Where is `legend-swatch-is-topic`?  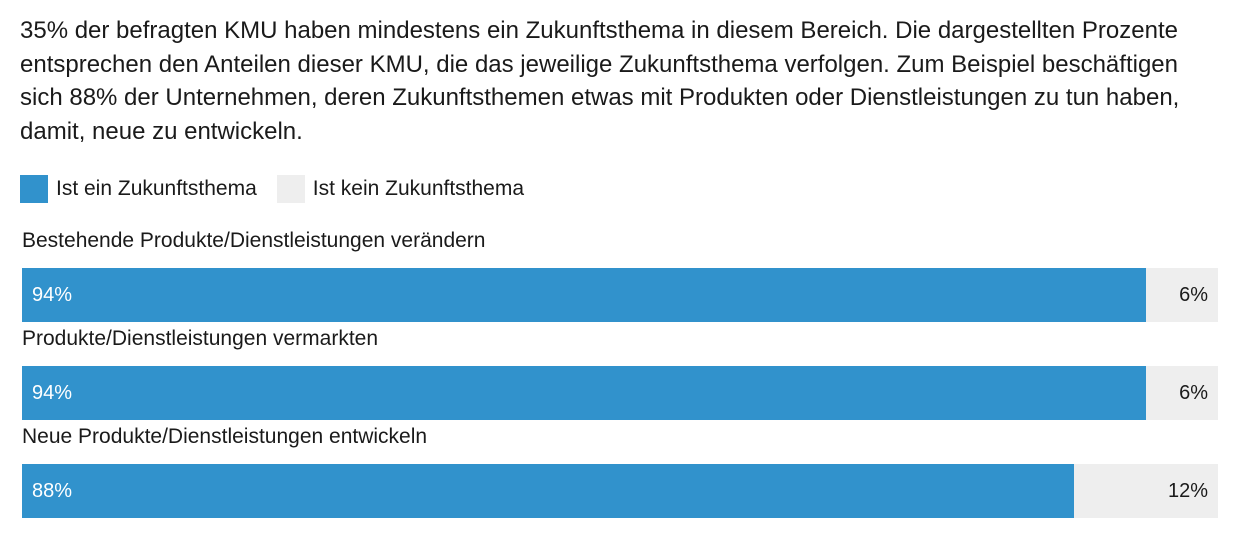
legend-swatch-is-topic is located at coordinates (34, 189).